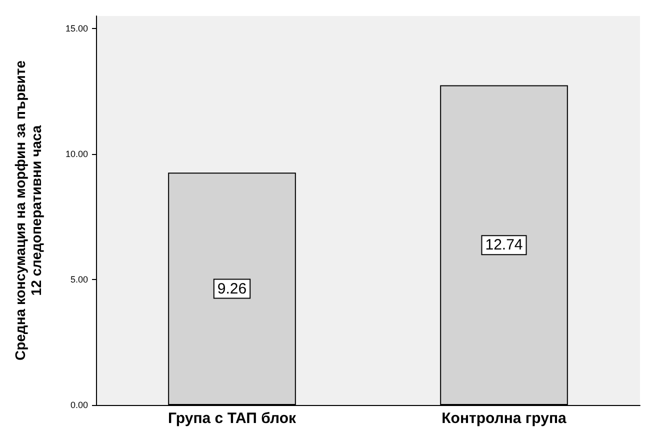 Image resolution: width=649 pixels, height=432 pixels. What do you see at coordinates (76, 154) in the screenshot?
I see `y-tick-label: 10.00` at bounding box center [76, 154].